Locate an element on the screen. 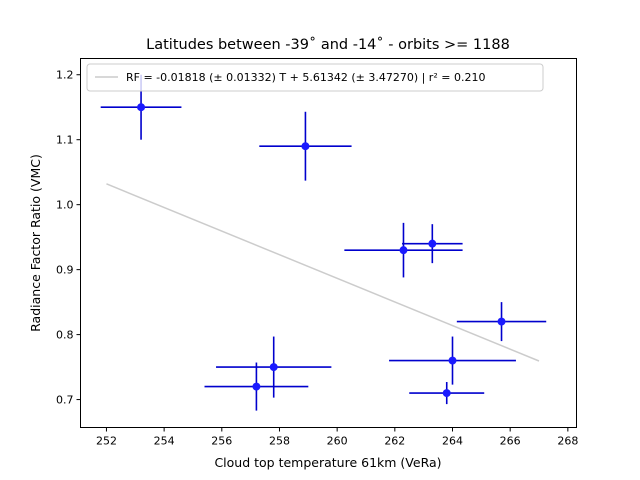 Image resolution: width=640 pixels, height=480 pixels. x-tick-label: 256 is located at coordinates (221, 441).